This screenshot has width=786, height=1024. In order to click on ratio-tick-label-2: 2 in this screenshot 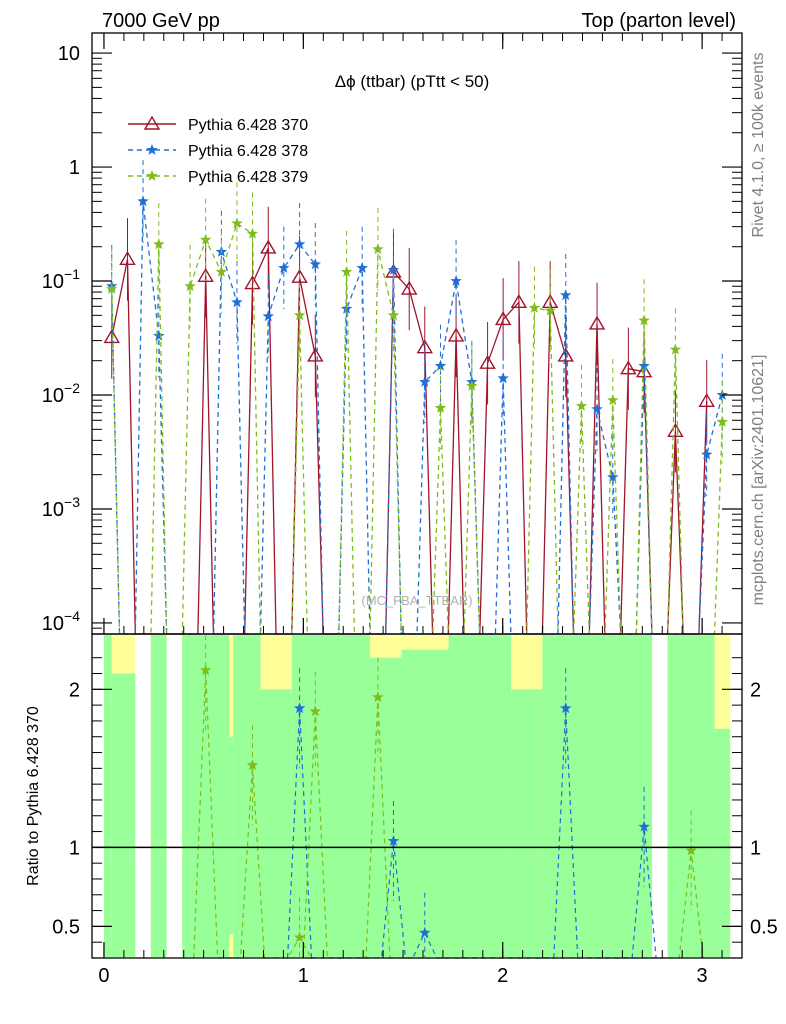, I will do `click(74, 690)`.